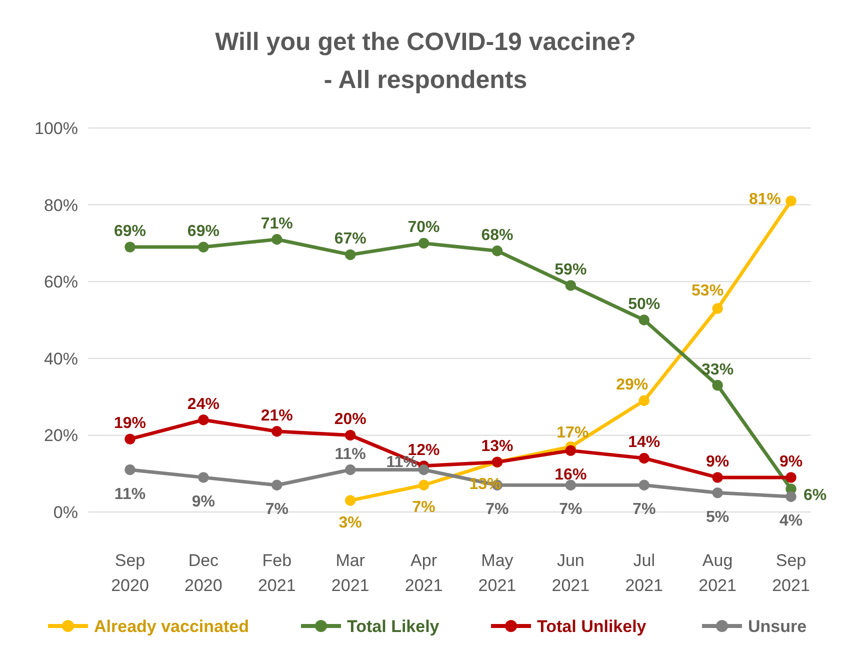  I want to click on y-tick-label: 60%, so click(61, 282).